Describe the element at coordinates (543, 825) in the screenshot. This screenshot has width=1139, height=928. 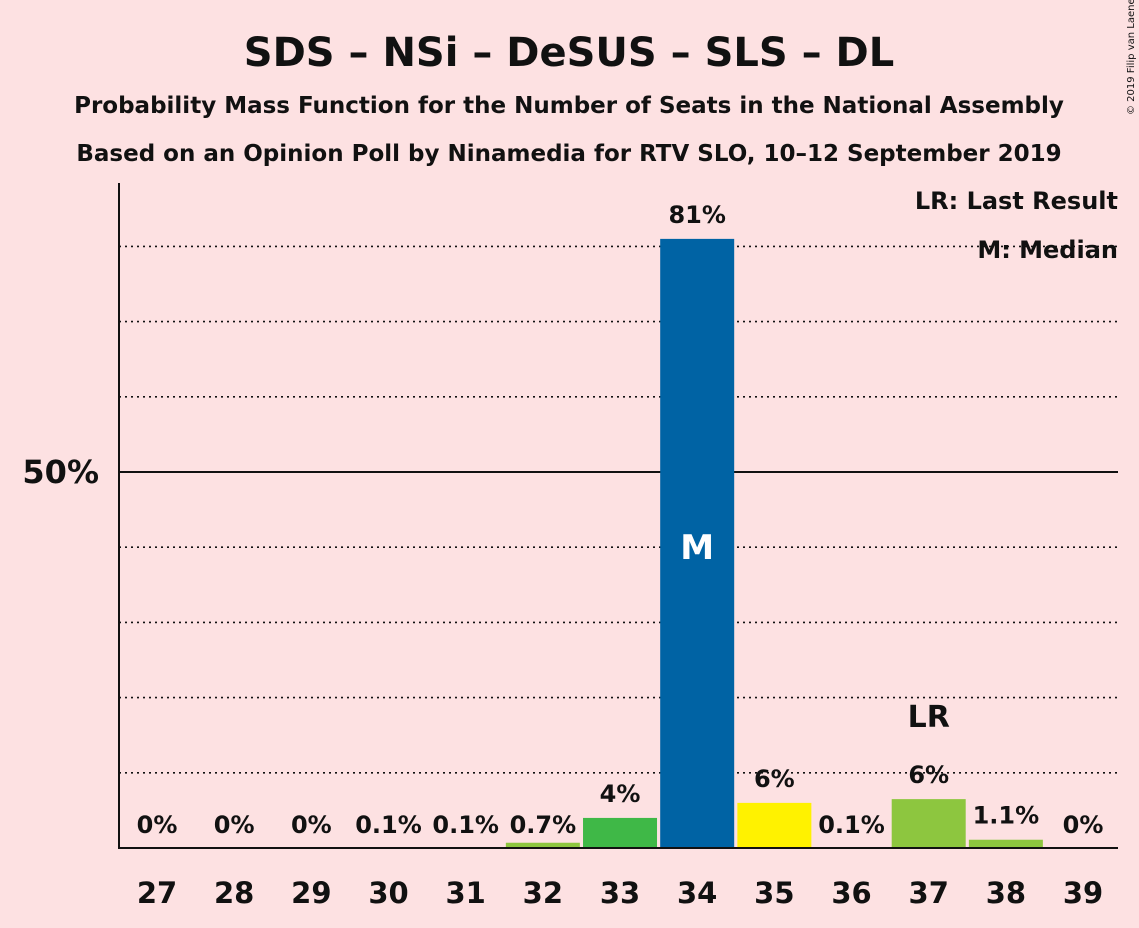
I see `bar-label-32: 0.7%` at that location.